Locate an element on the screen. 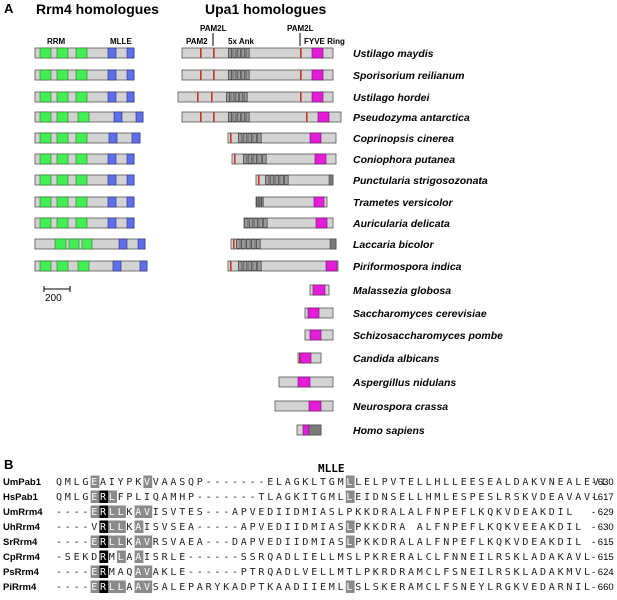  rrm4-diagram is located at coordinates (89, 117).